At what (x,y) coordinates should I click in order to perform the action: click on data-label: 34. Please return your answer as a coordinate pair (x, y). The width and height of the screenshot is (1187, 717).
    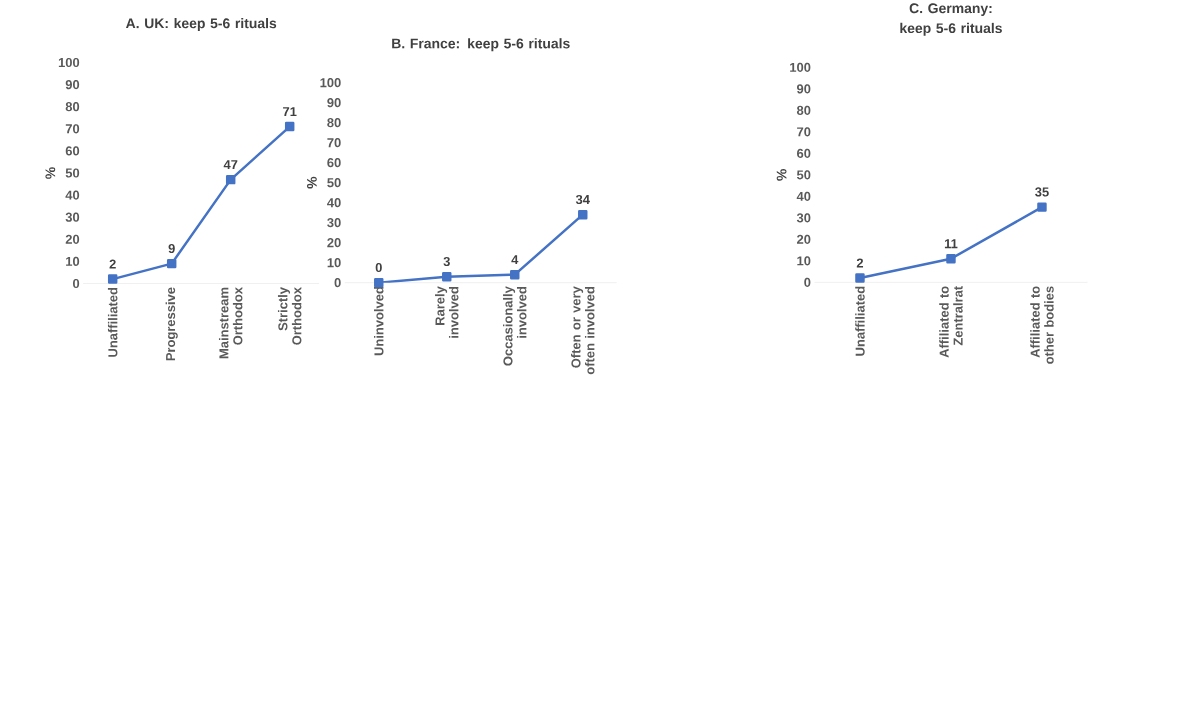
    Looking at the image, I should click on (582, 200).